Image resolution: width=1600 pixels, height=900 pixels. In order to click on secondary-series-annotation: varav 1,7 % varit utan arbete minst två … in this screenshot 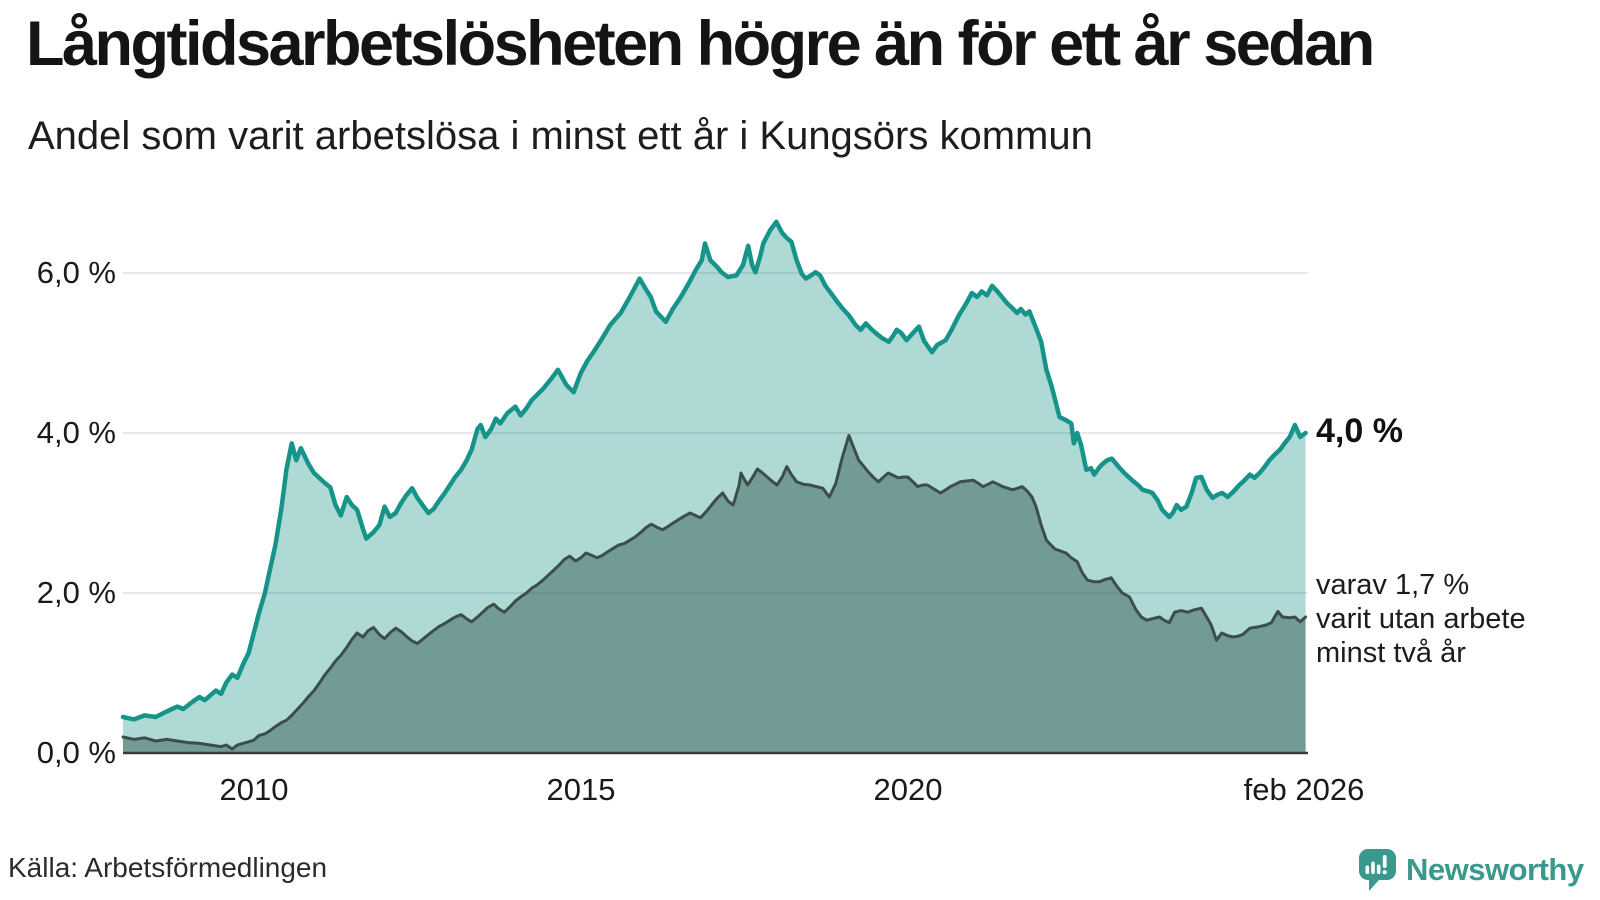, I will do `click(1421, 619)`.